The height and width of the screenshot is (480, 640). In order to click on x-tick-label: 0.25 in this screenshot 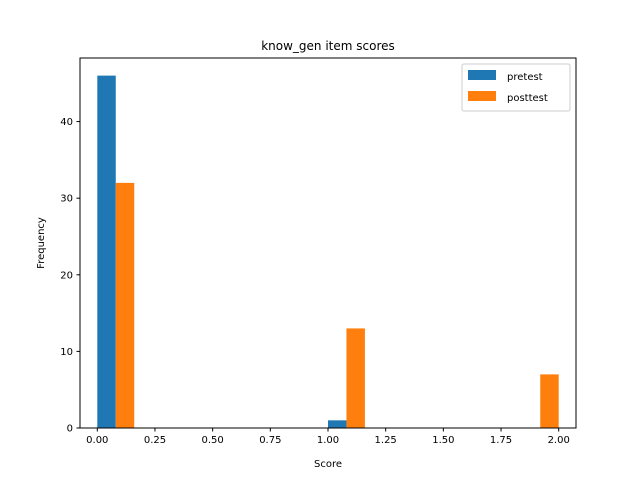, I will do `click(155, 440)`.